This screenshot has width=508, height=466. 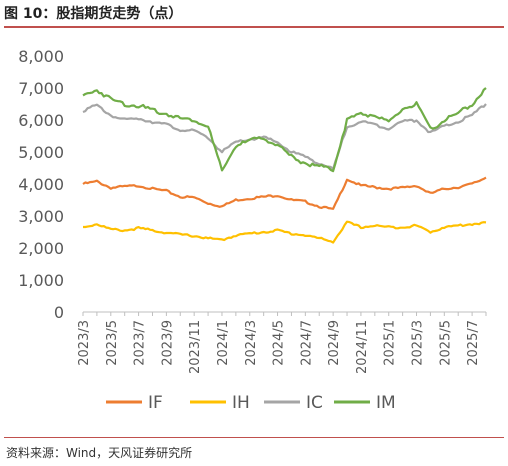 What do you see at coordinates (251, 403) in the screenshot?
I see `legend: IF IH IC IM` at bounding box center [251, 403].